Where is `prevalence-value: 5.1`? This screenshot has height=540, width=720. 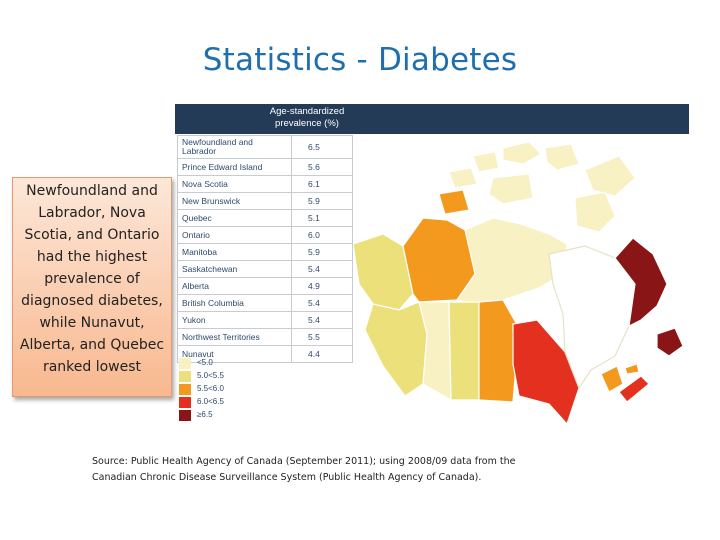 prevalence-value: 5.1 is located at coordinates (322, 218).